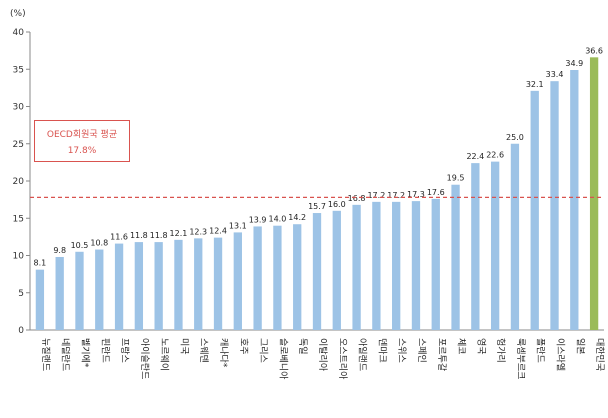 Image resolution: width=608 pixels, height=418 pixels. Describe the element at coordinates (243, 346) in the screenshot. I see `x-category-label: 호주` at that location.